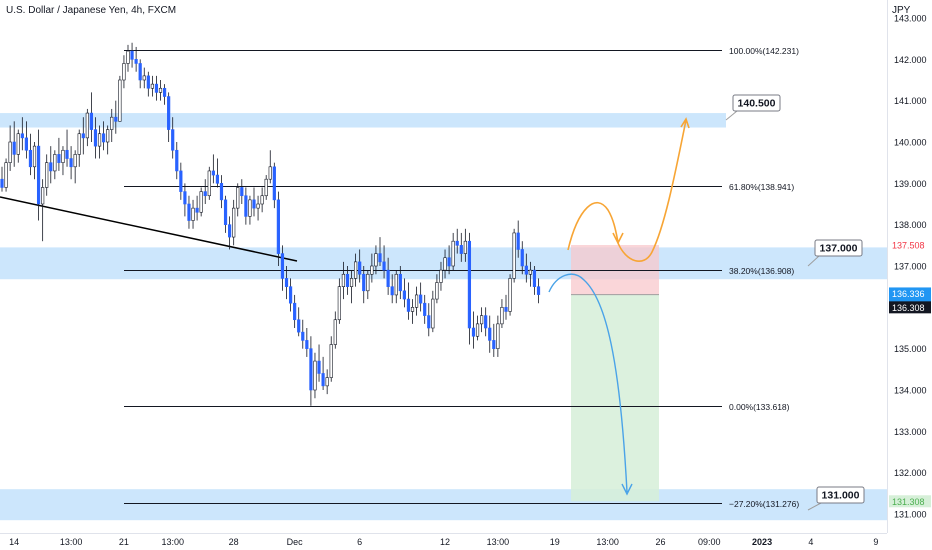 This screenshot has height=550, width=932. I want to click on stop-price-tag: 137.508, so click(908, 246).